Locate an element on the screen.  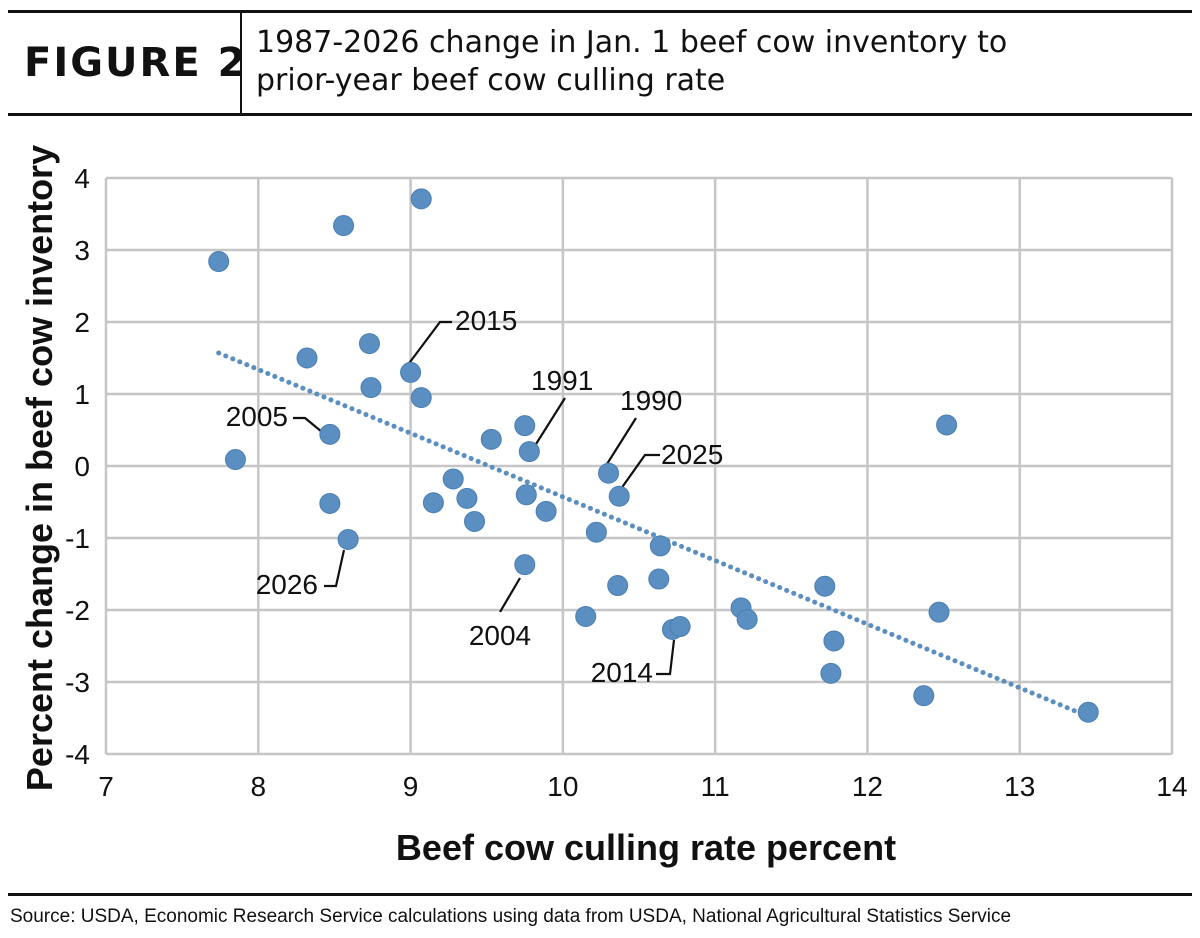
annotation-leader-2005 is located at coordinates (308, 424).